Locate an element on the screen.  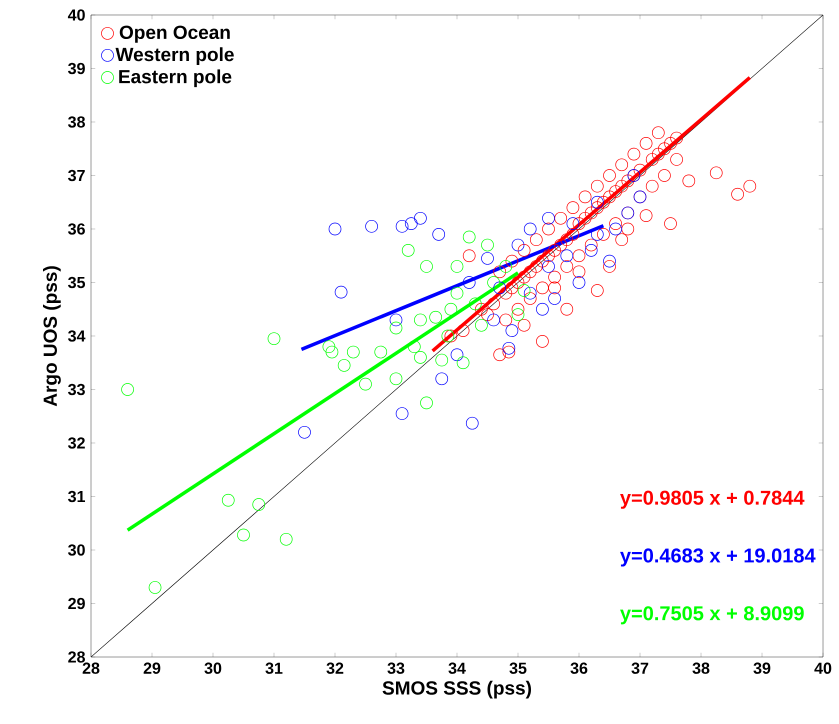
x-tick-label: 31 is located at coordinates (273, 668).